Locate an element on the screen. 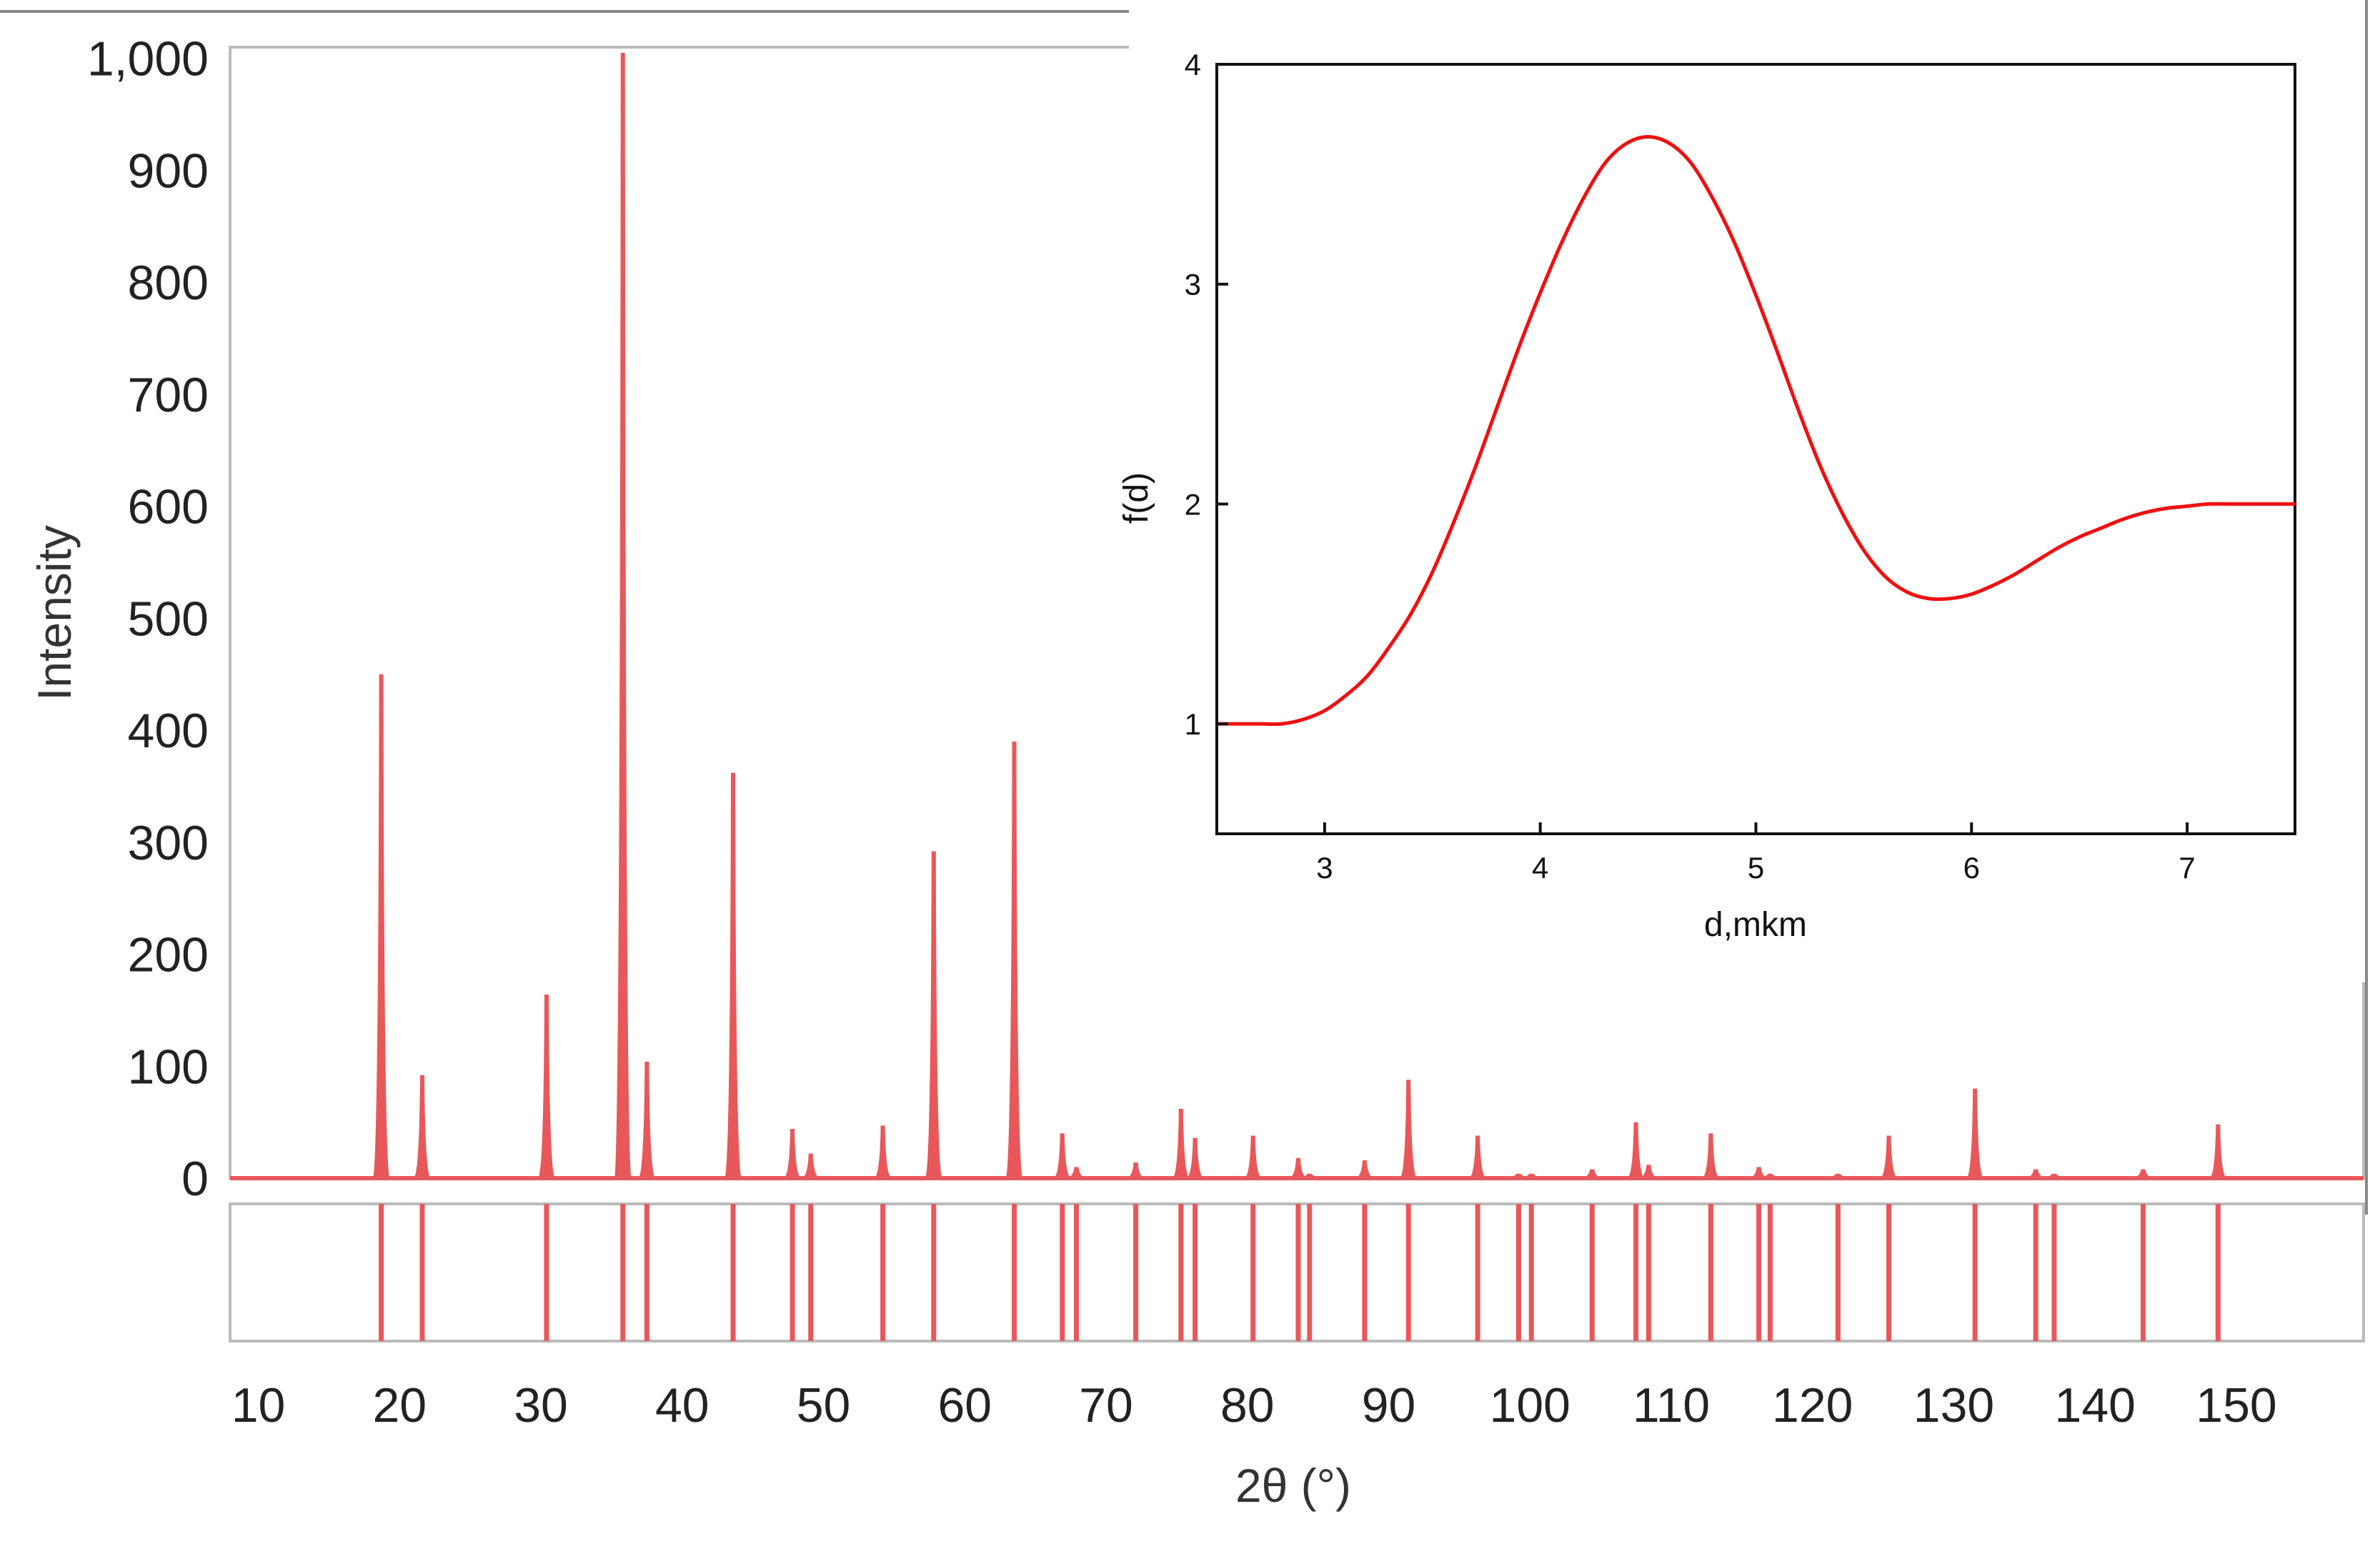 The width and height of the screenshot is (2380, 1549). inset-x-tick-label: 4 is located at coordinates (1540, 868).